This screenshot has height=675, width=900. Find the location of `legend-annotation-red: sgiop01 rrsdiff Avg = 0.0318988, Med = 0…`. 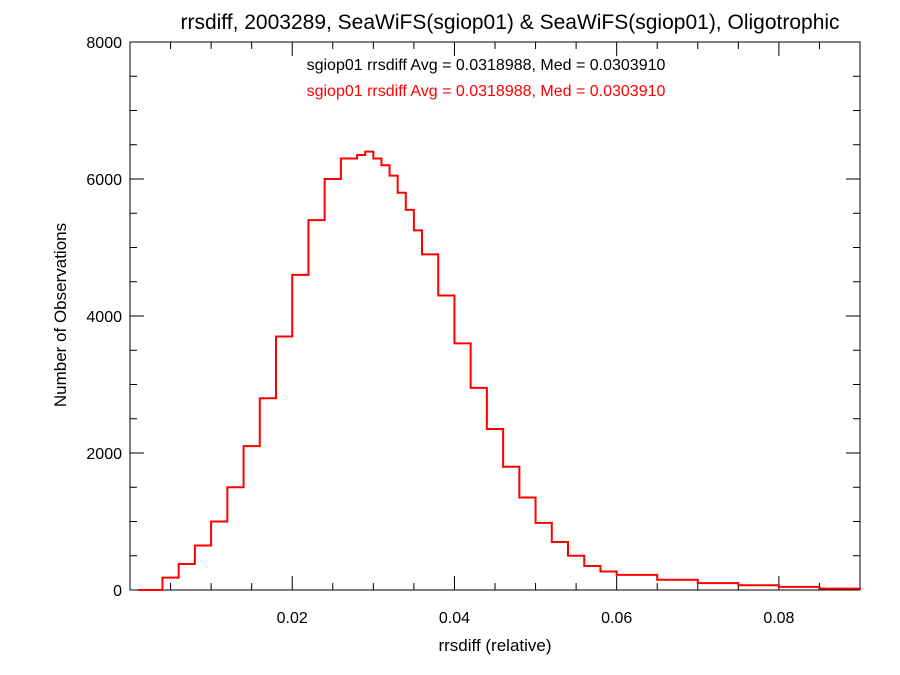

legend-annotation-red: sgiop01 rrsdiff Avg = 0.0318988, Med = 0… is located at coordinates (486, 91).